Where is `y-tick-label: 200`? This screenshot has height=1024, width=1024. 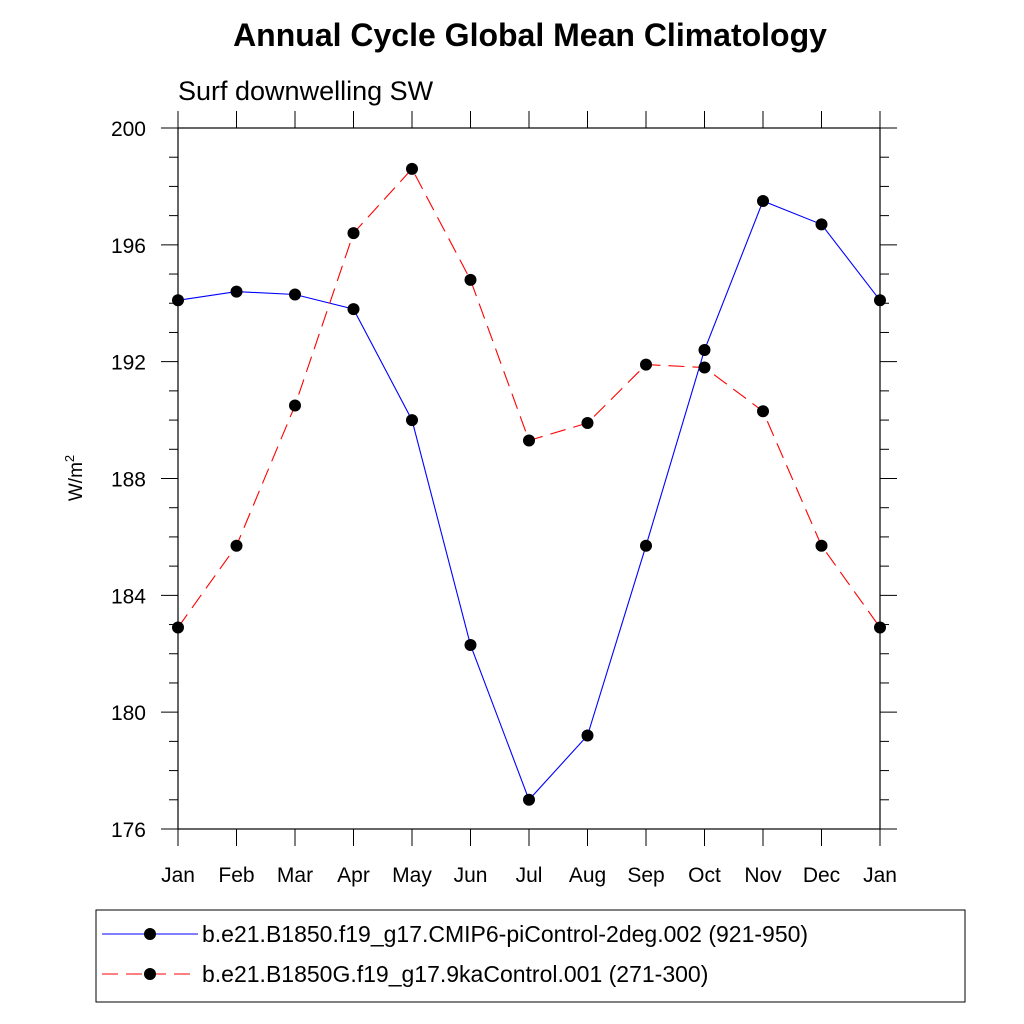 y-tick-label: 200 is located at coordinates (128, 129).